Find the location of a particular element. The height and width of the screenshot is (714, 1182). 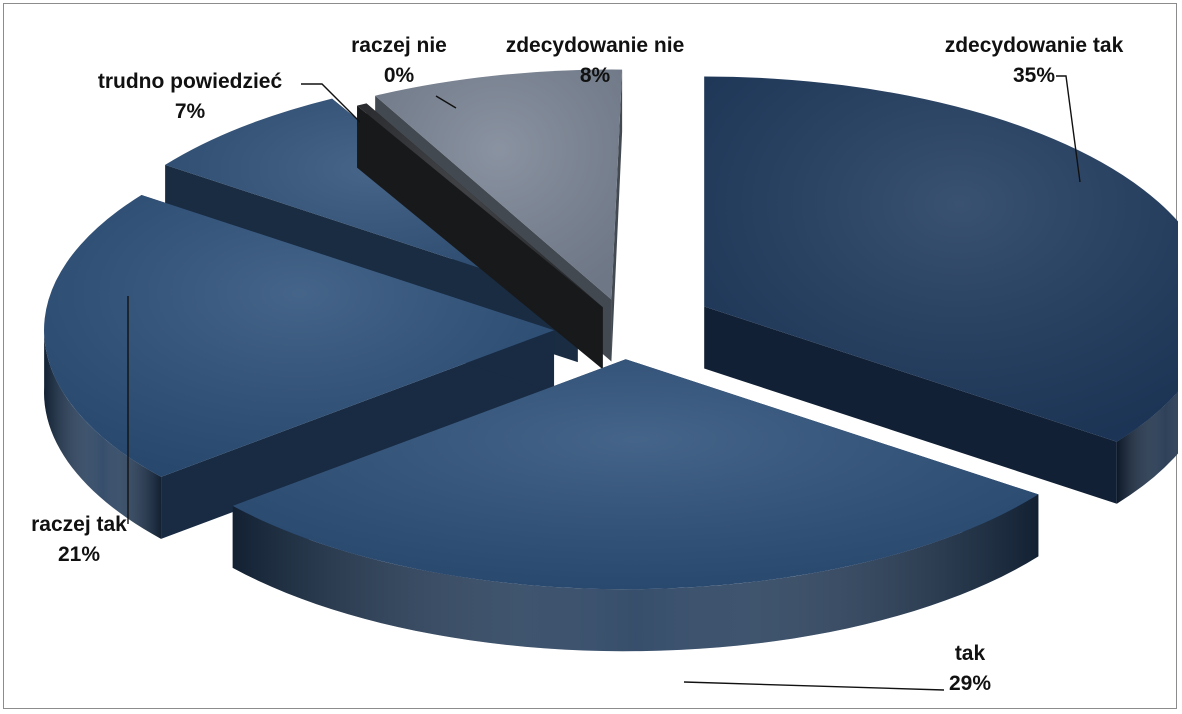

data-label-raczej-nie-pct: 0% is located at coordinates (399, 75).